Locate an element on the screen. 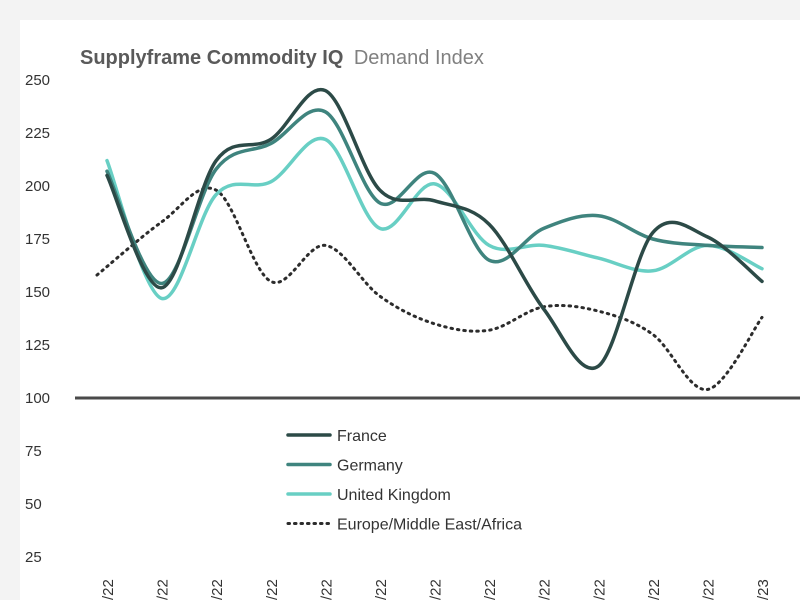 Image resolution: width=800 pixels, height=600 pixels. y-tick-label: 100 is located at coordinates (37, 398).